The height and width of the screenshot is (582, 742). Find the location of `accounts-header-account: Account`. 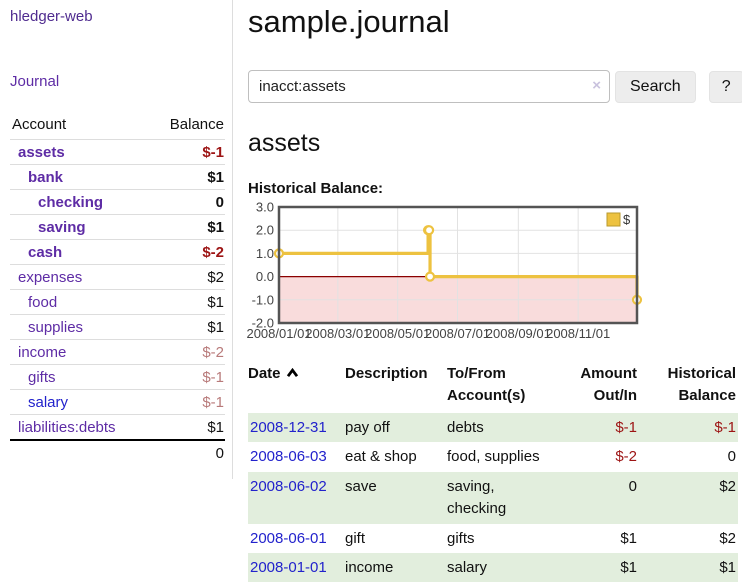

accounts-header-account: Account is located at coordinates (39, 124).